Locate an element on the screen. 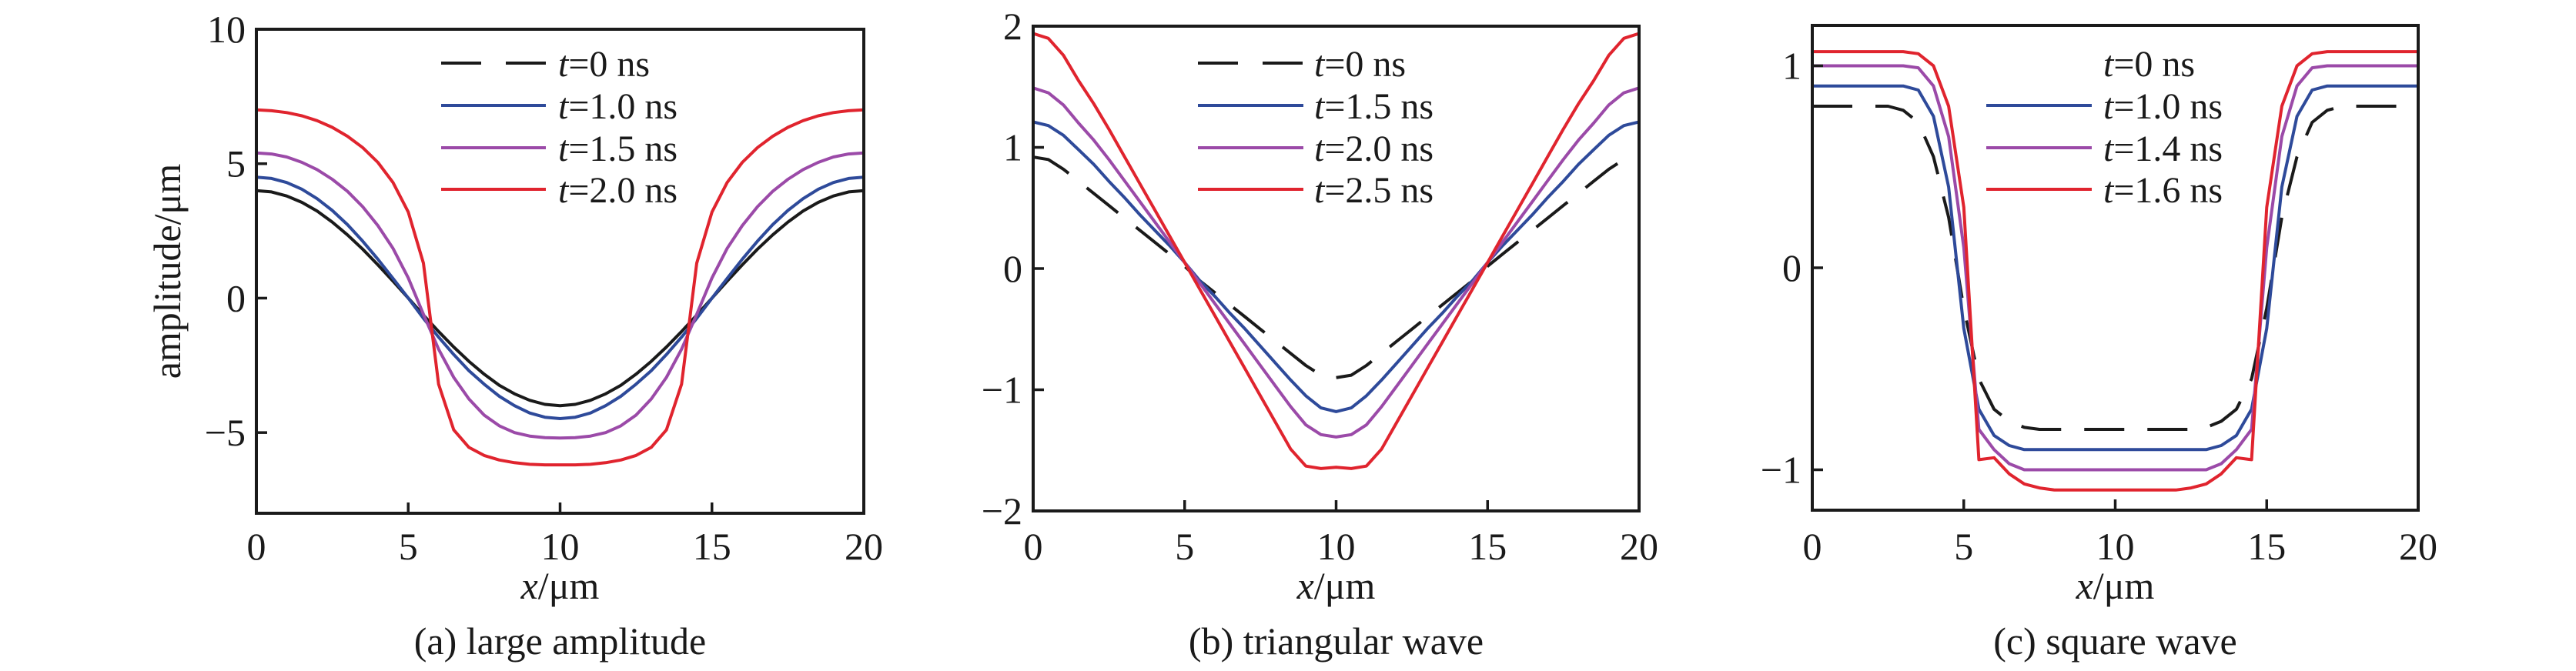 This screenshot has width=2576, height=671. y-axis-label: amplitude/μm is located at coordinates (168, 271).